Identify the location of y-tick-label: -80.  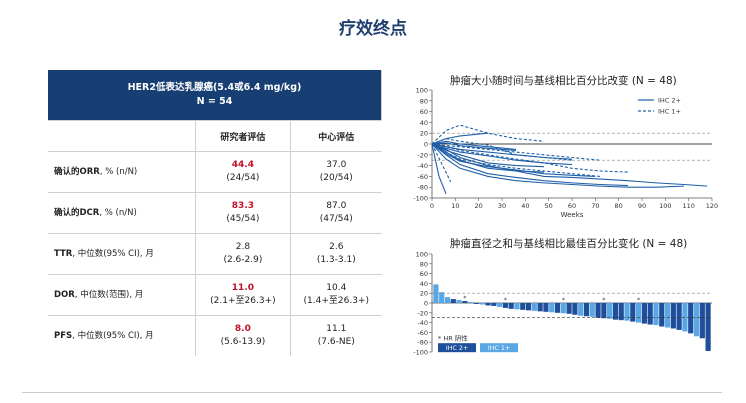
(422, 343).